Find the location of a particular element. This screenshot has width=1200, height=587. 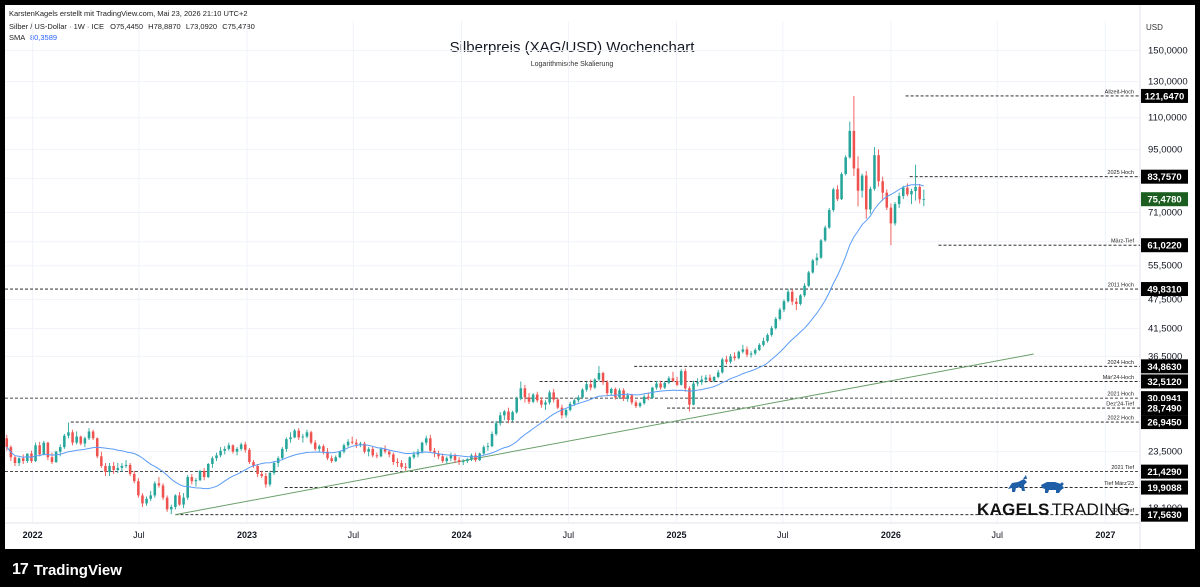

price-level-value: 83,7570 is located at coordinates (1164, 177).